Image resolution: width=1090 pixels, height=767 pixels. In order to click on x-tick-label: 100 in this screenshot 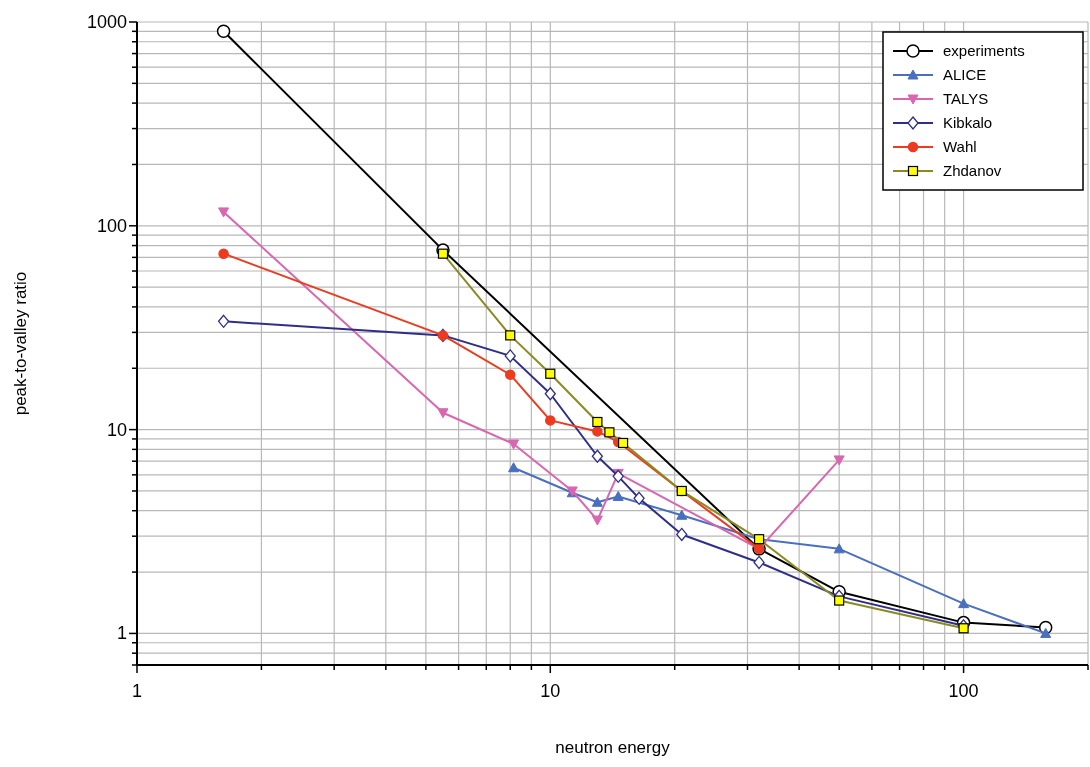, I will do `click(963, 691)`.